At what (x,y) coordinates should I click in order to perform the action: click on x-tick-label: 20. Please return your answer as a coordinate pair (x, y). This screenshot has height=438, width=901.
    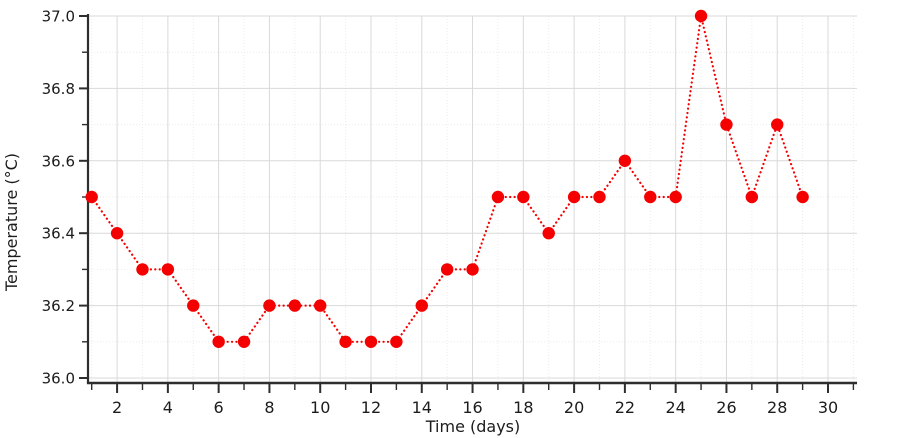
    Looking at the image, I should click on (574, 407).